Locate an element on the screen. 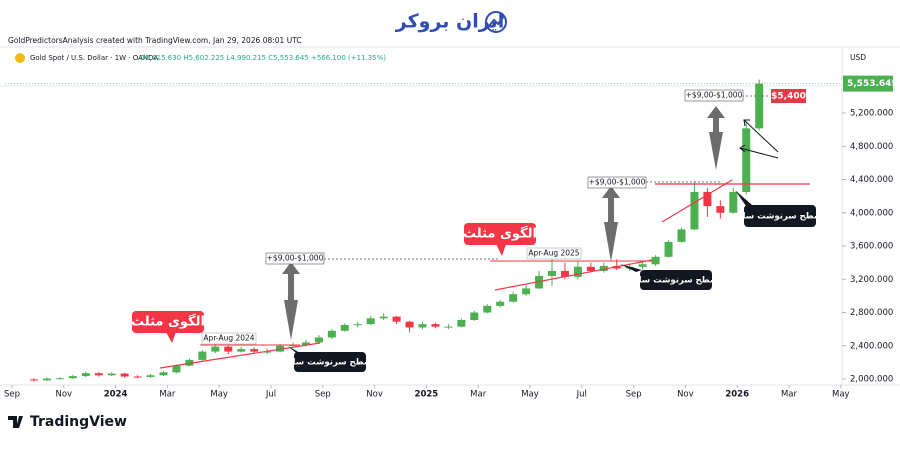 This screenshot has height=471, width=900. y-tick-label: 3,600.000 is located at coordinates (871, 247).